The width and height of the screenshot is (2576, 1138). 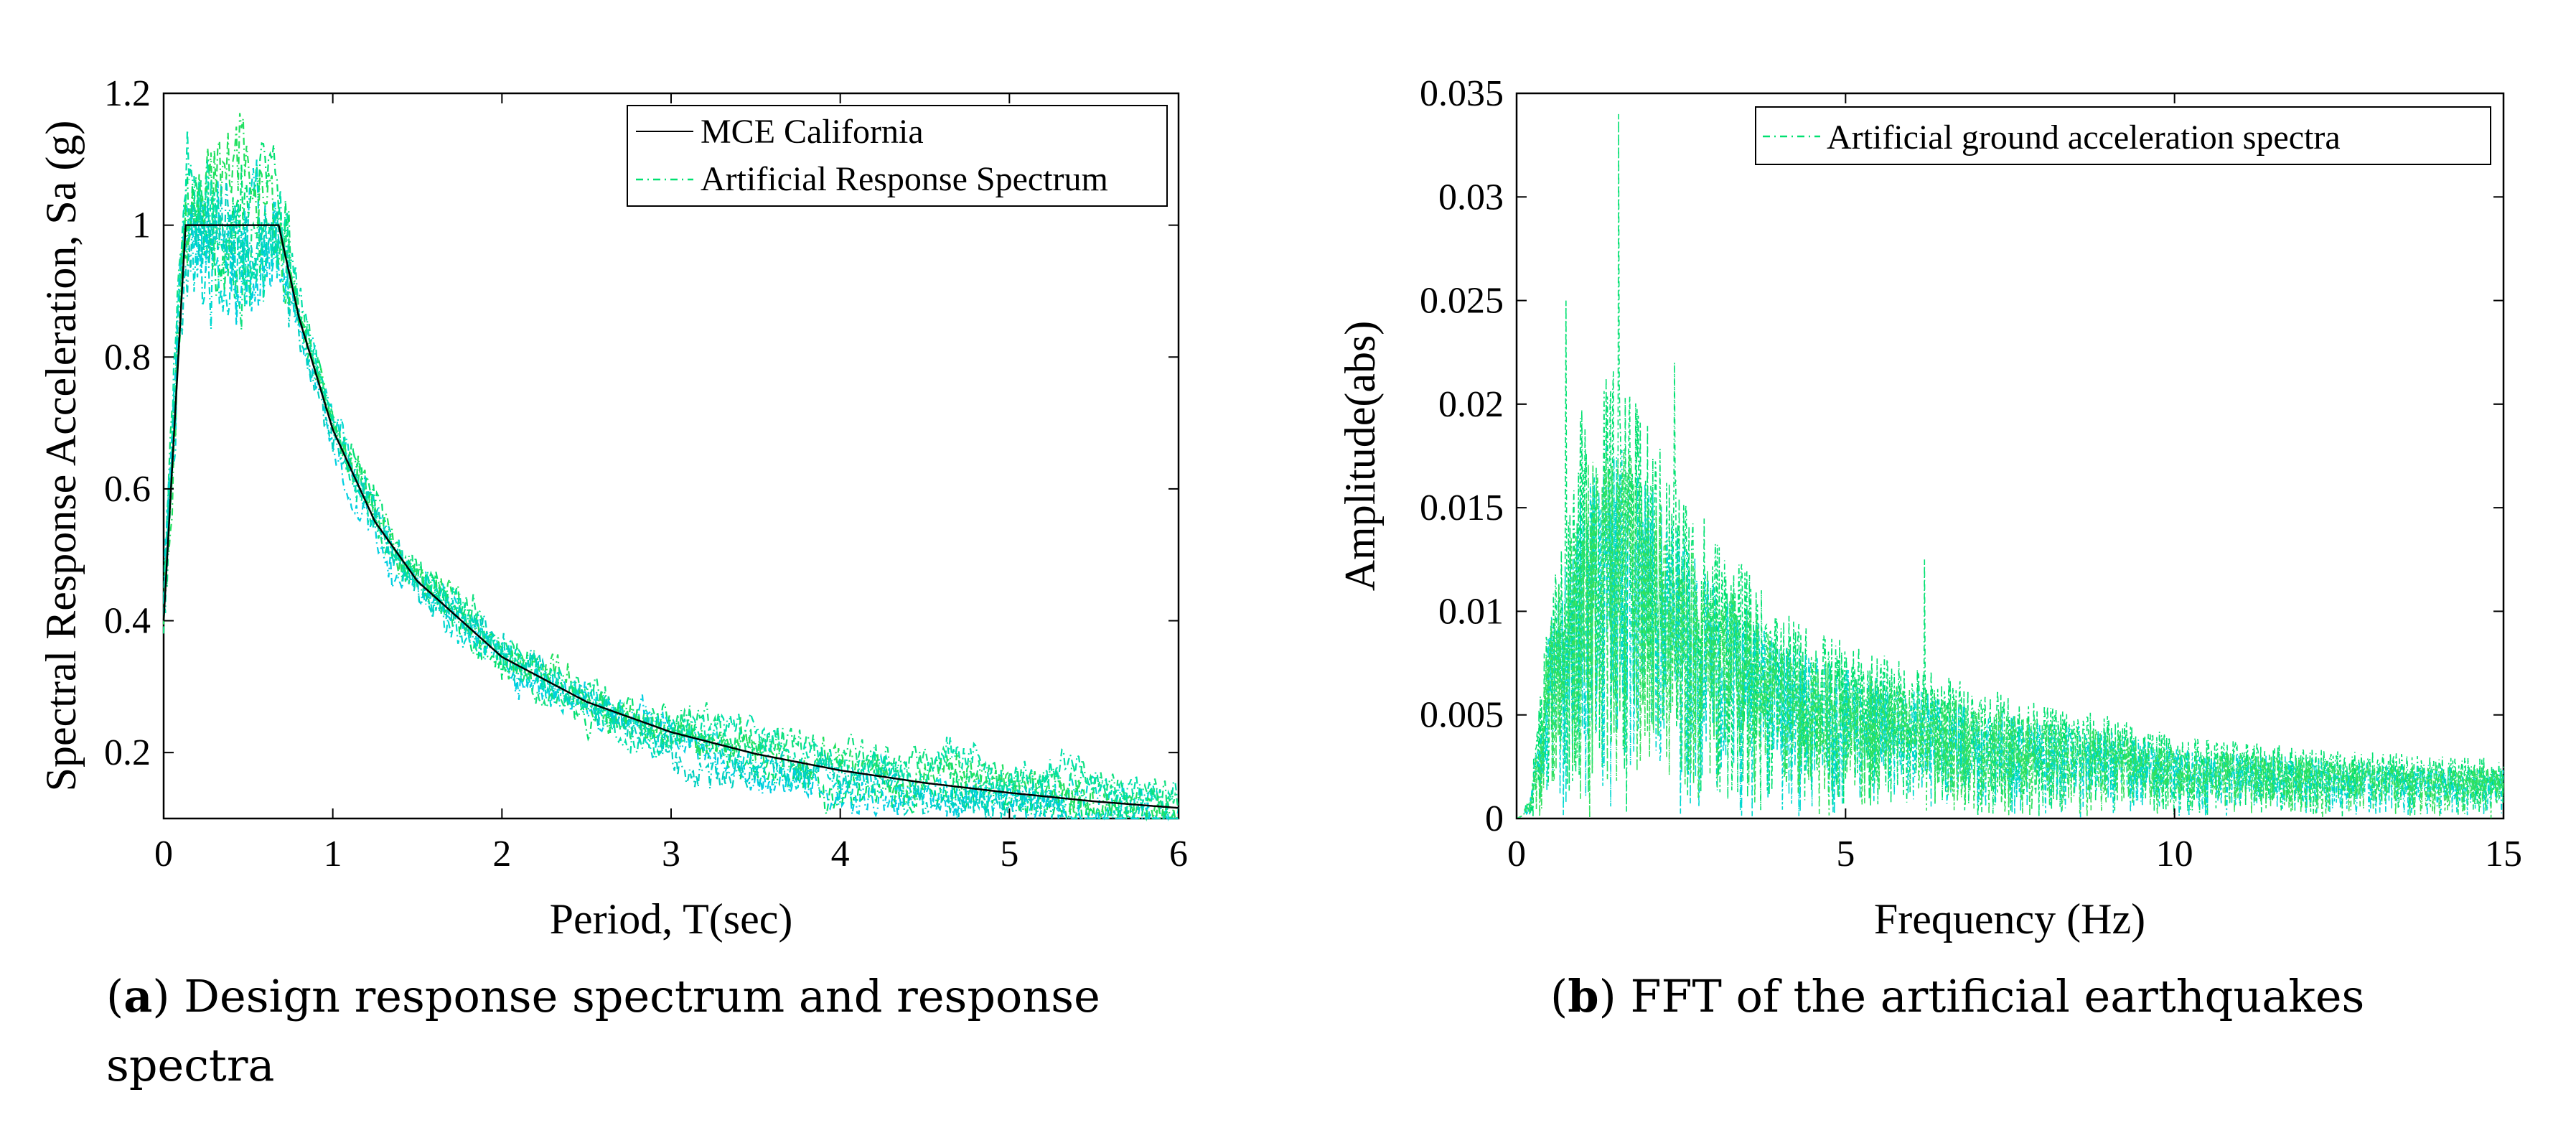 I want to click on caption-b-text: FFT of the artificial earthquakes, so click(x=1998, y=996).